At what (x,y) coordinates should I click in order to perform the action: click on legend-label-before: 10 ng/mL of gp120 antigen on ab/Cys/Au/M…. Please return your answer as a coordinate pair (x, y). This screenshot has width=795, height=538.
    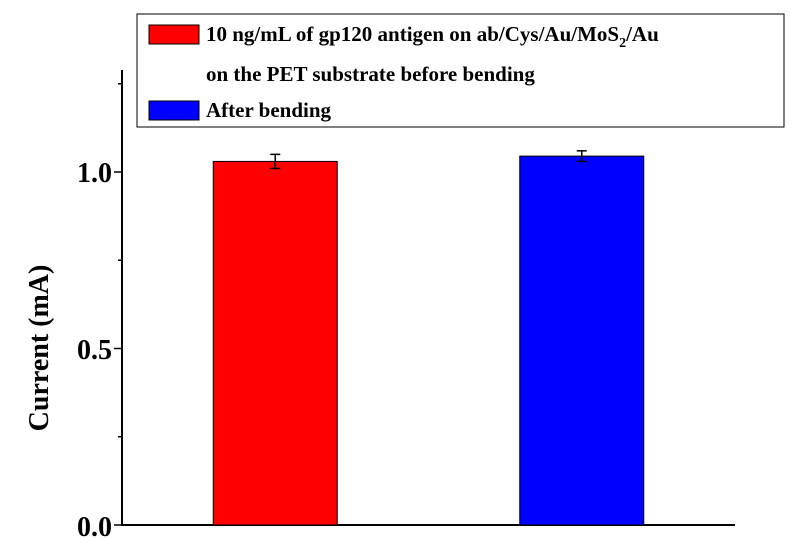
    Looking at the image, I should click on (432, 36).